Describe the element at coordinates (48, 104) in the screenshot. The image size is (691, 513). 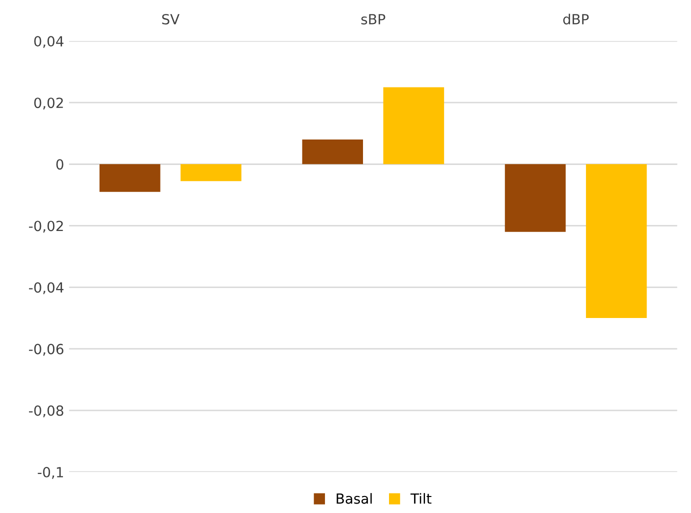
I see `y-tick-label: 0,02` at that location.